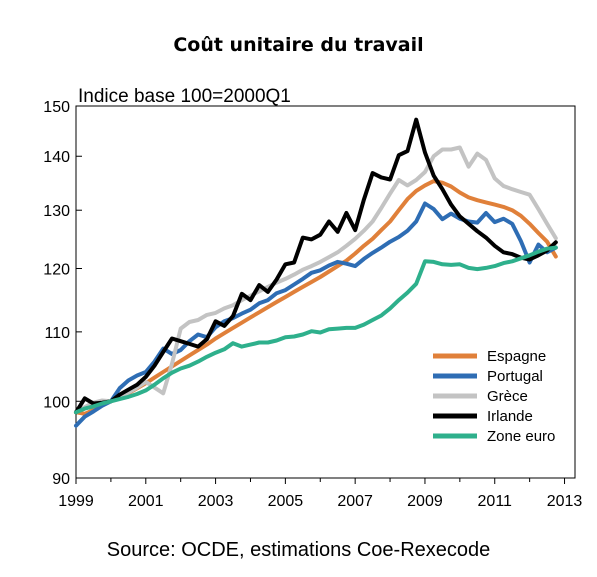 The image size is (597, 577). What do you see at coordinates (495, 501) in the screenshot?
I see `x-tick-label: 2011` at bounding box center [495, 501].